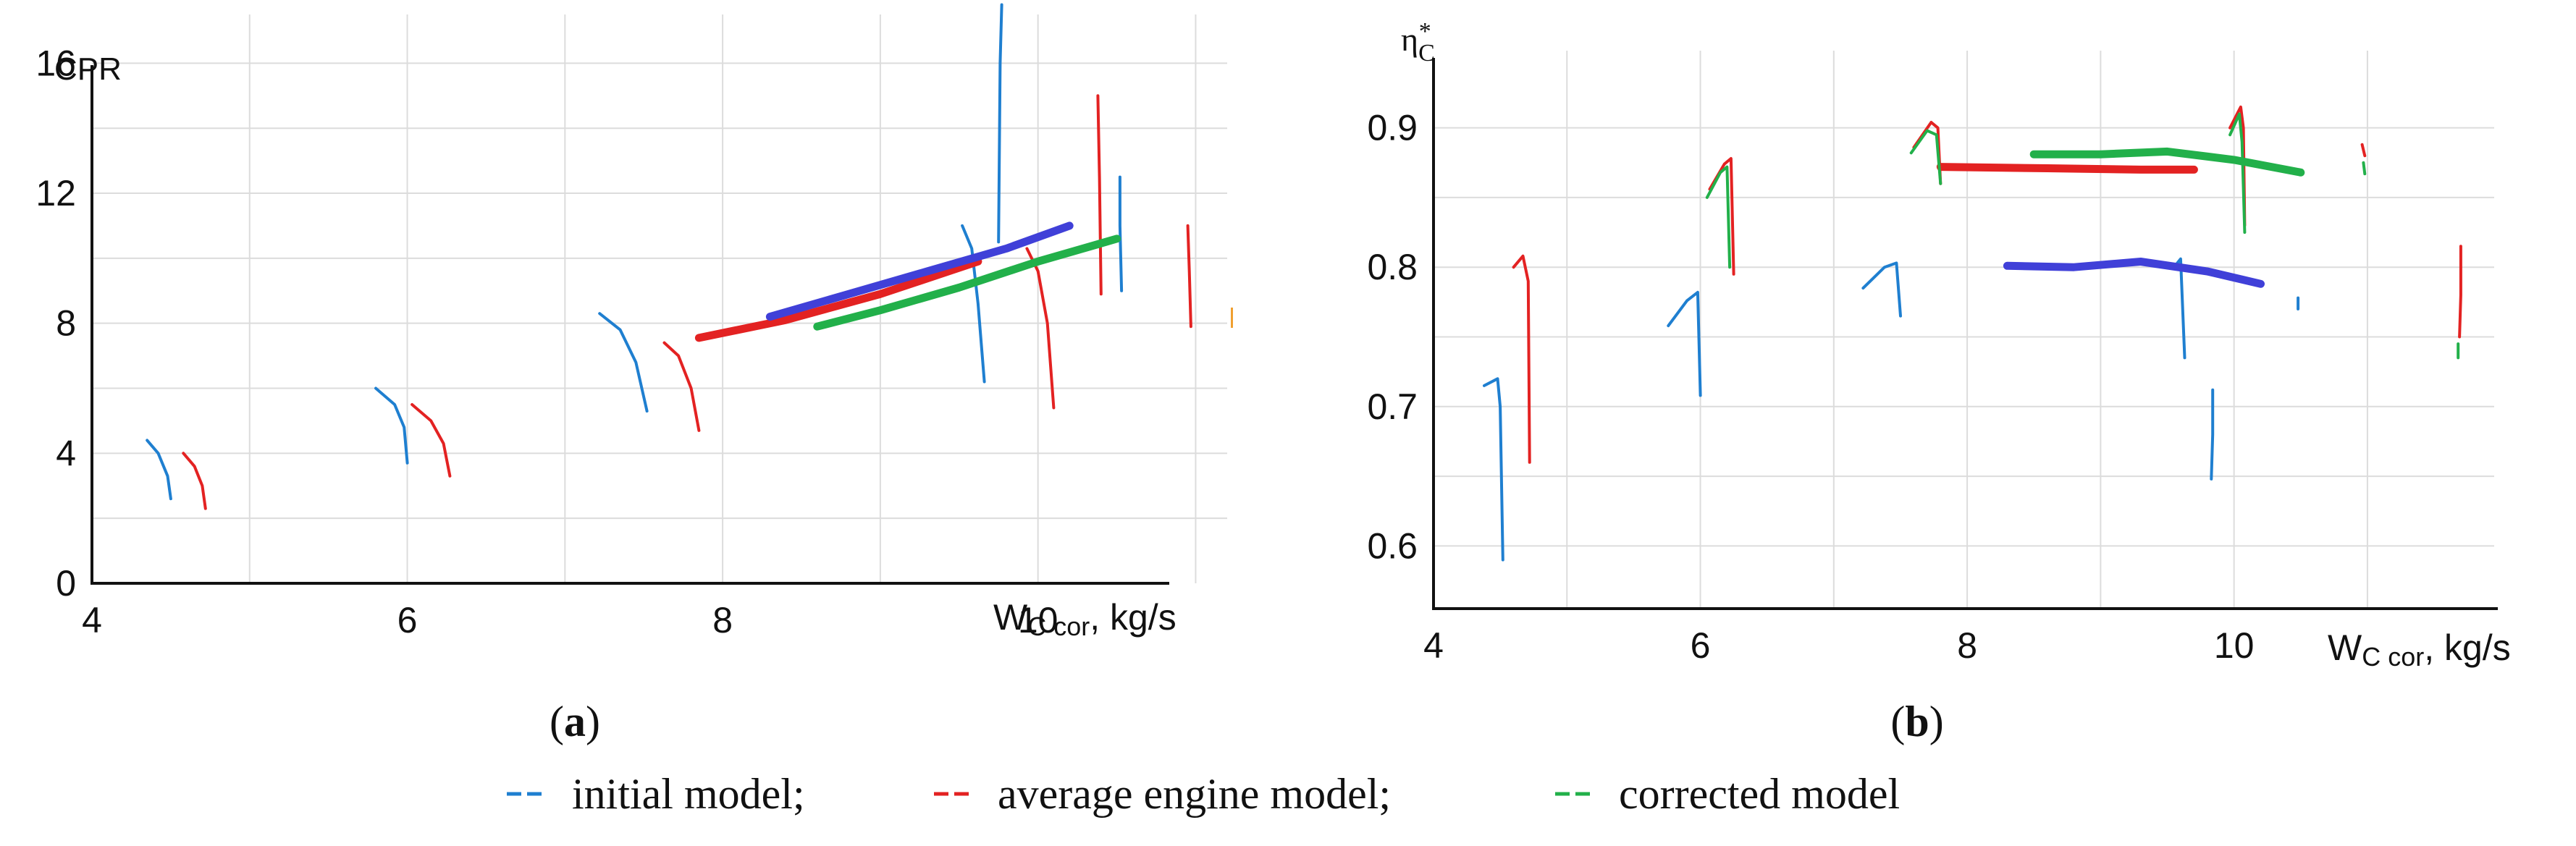 The width and height of the screenshot is (2576, 846). I want to click on panel-a-x-axis-label: WC cor, kg/s, so click(1085, 619).